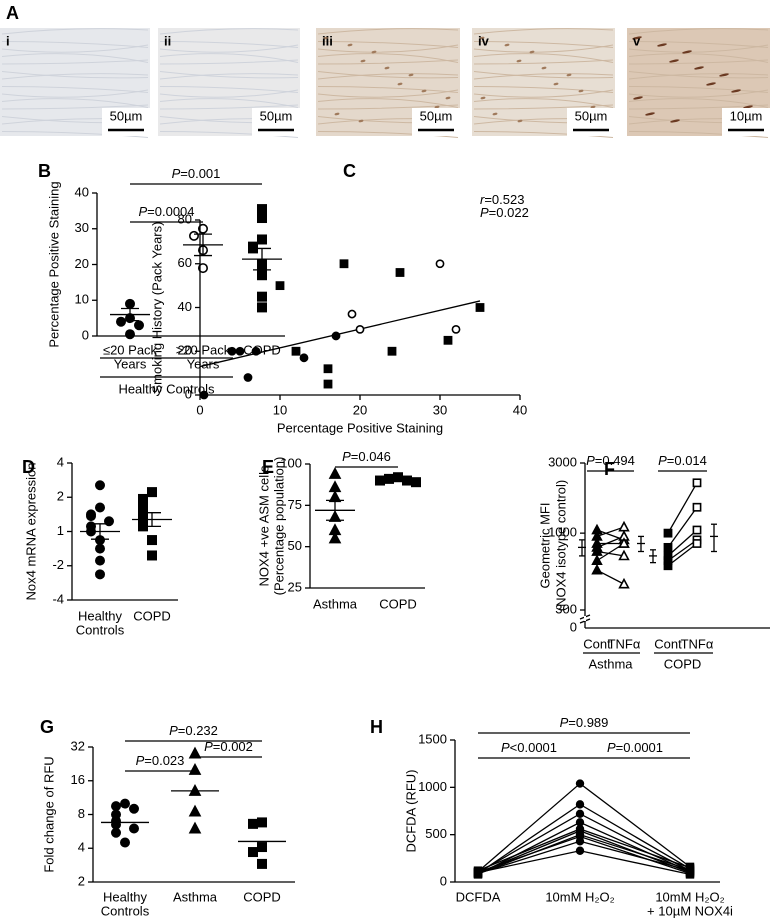  What do you see at coordinates (376, 727) in the screenshot?
I see `panel-letter: H` at bounding box center [376, 727].